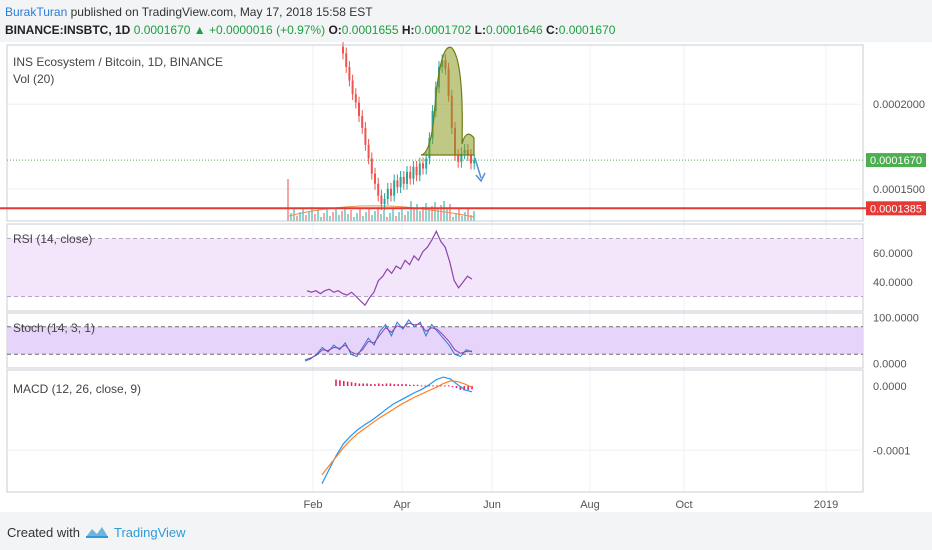 The image size is (932, 550). I want to click on author-link: BurakTuran, so click(36, 12).